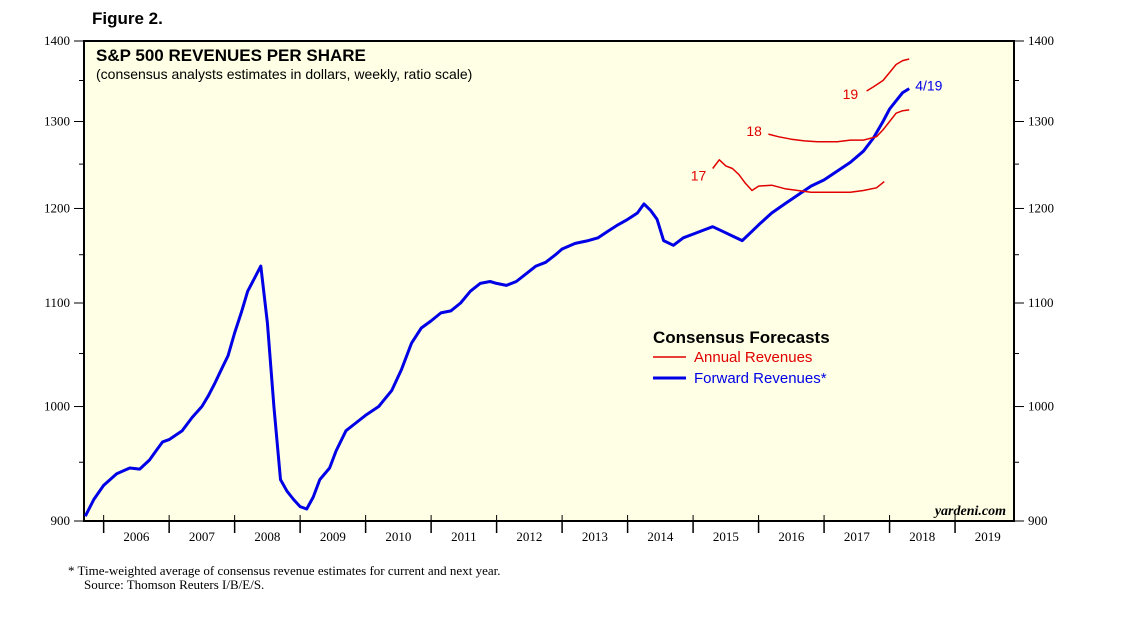  Describe the element at coordinates (928, 86) in the screenshot. I see `forward-end-label: 4/19` at that location.